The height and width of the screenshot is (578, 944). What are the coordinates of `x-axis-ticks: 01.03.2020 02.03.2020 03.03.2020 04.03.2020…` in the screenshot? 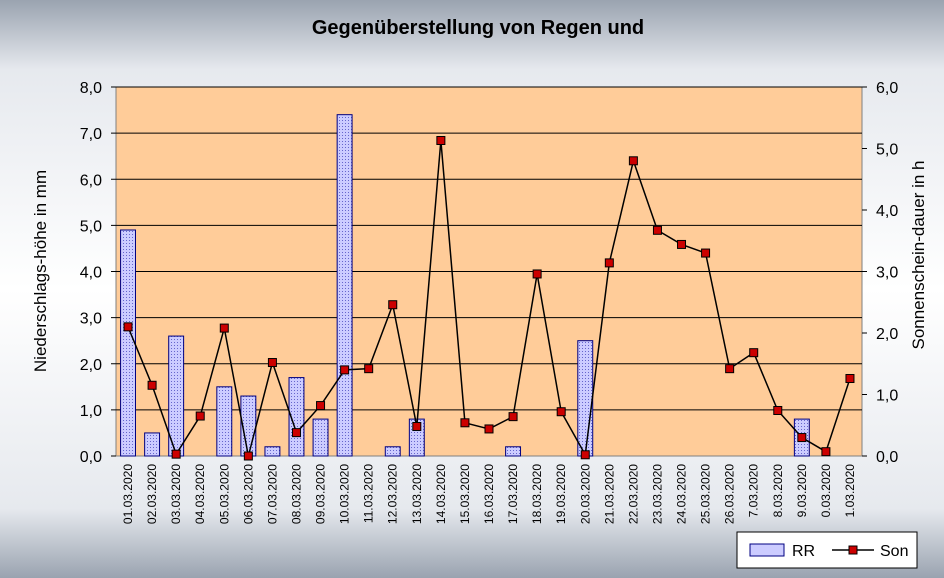 It's located at (489, 494).